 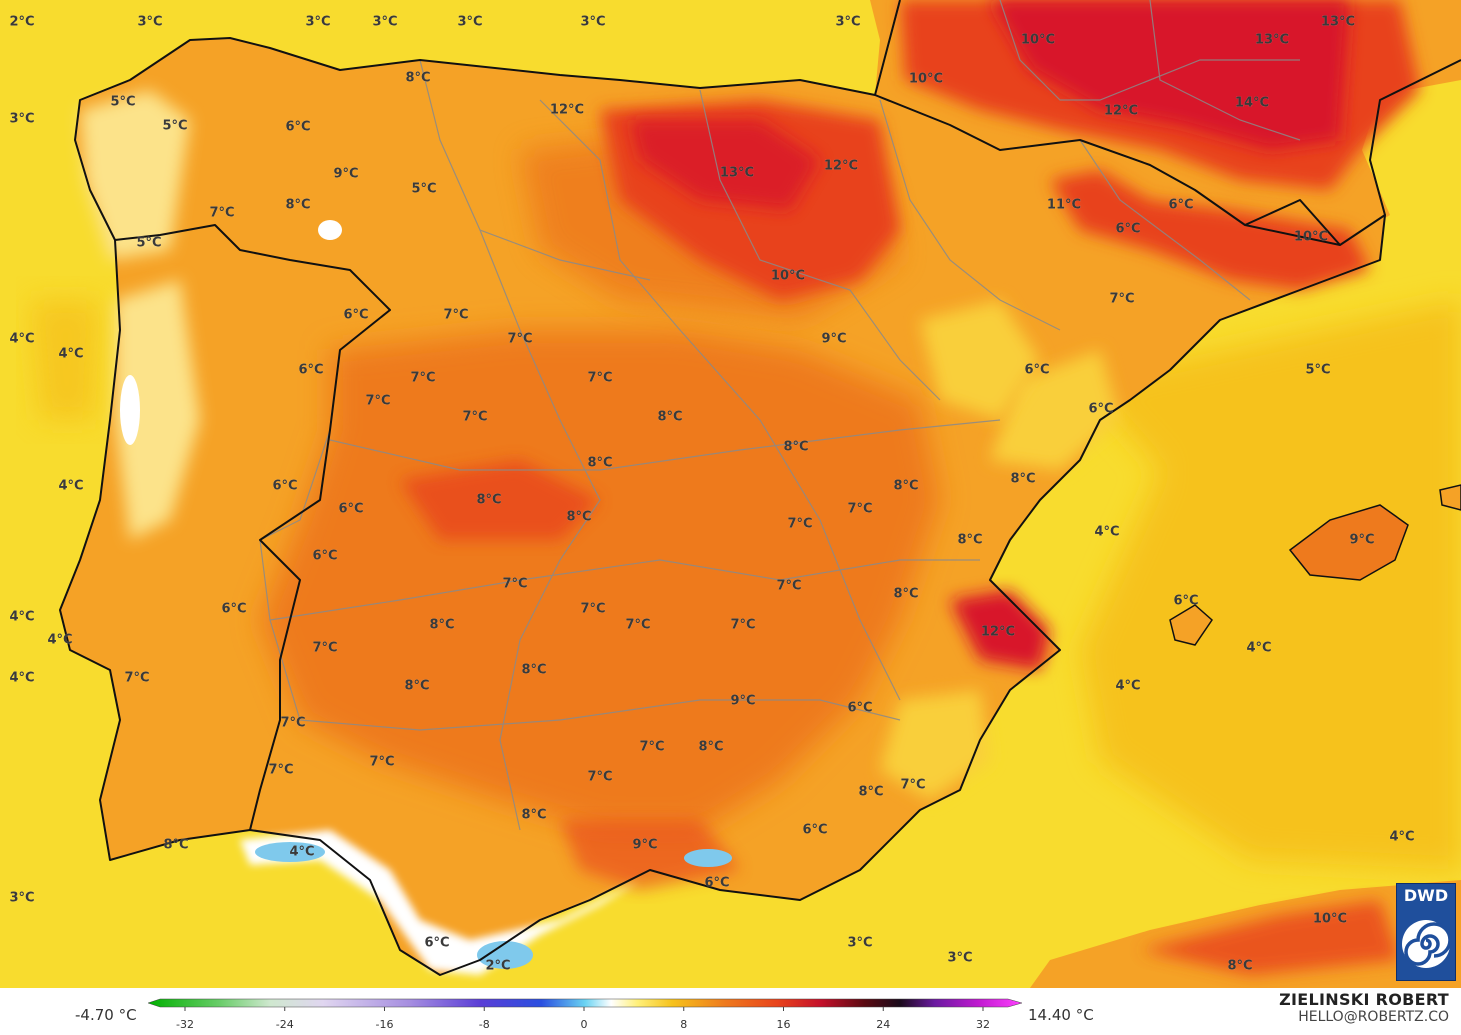 What do you see at coordinates (1252, 103) in the screenshot?
I see `temperature-label: 14°C` at bounding box center [1252, 103].